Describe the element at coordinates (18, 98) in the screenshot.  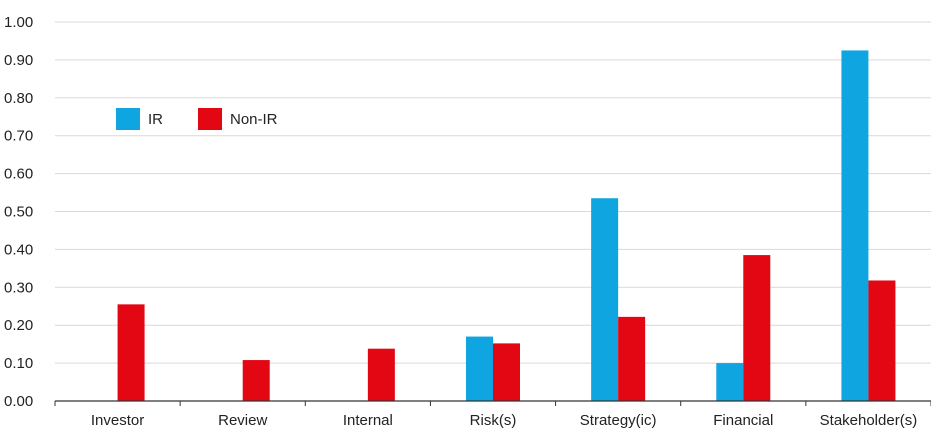
I see `y-tick-label: 0.80` at that location.